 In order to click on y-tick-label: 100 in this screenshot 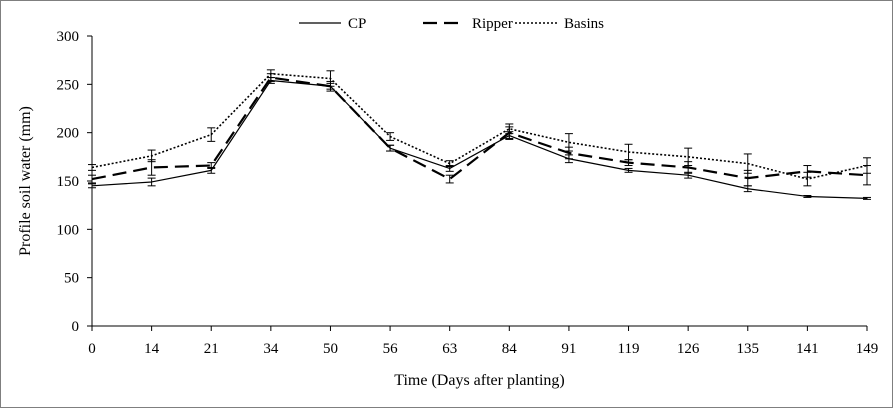, I will do `click(68, 230)`.